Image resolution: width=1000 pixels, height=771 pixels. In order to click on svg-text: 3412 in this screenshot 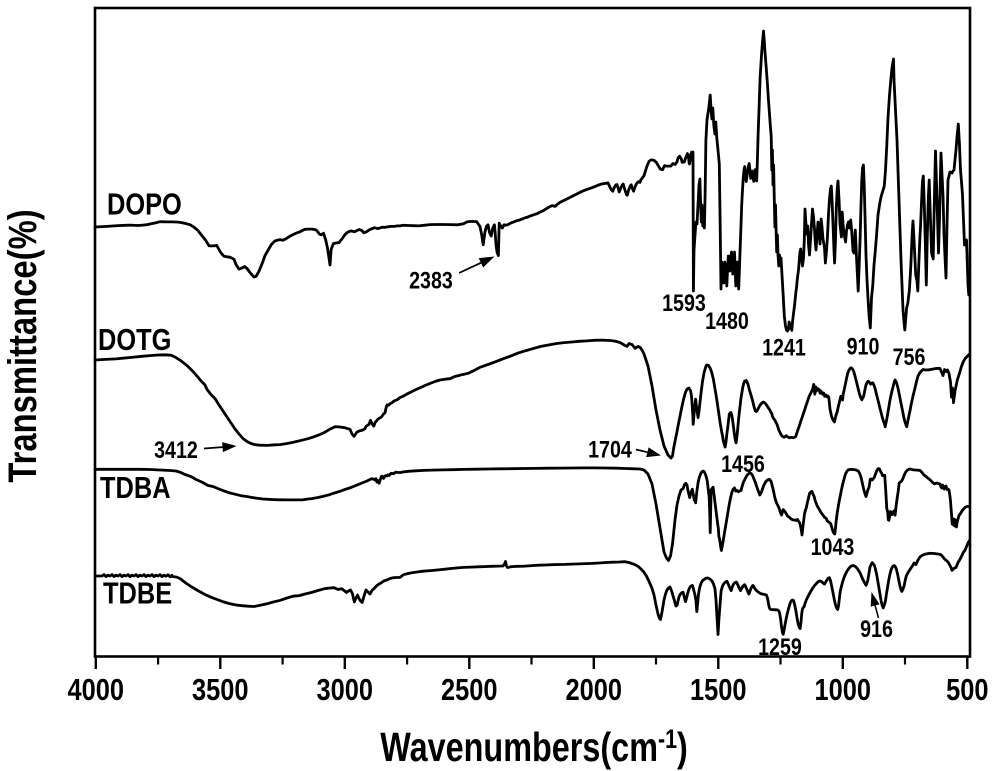, I will do `click(176, 449)`.